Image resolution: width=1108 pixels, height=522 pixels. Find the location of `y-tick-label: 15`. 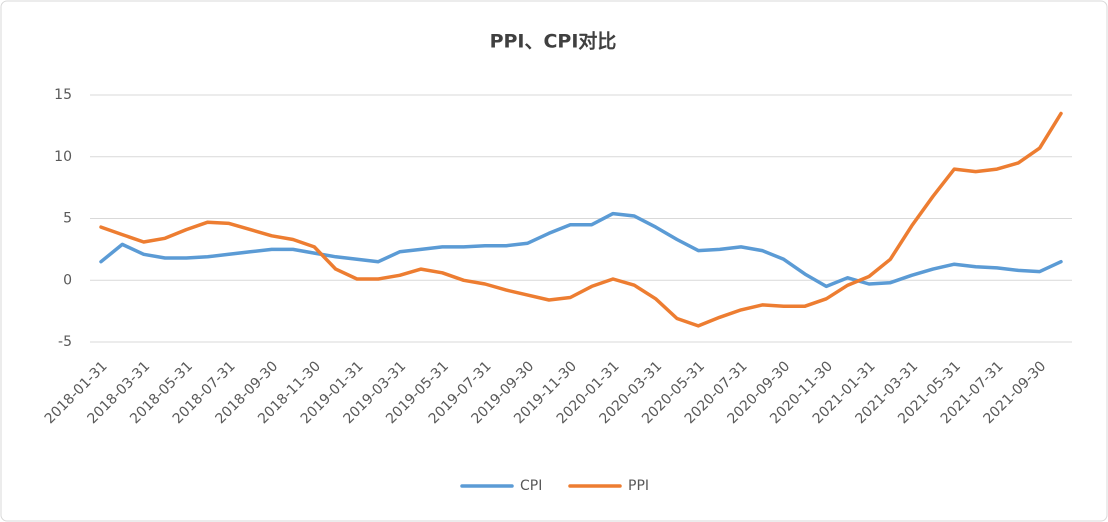

y-tick-label: 15 is located at coordinates (63, 95).